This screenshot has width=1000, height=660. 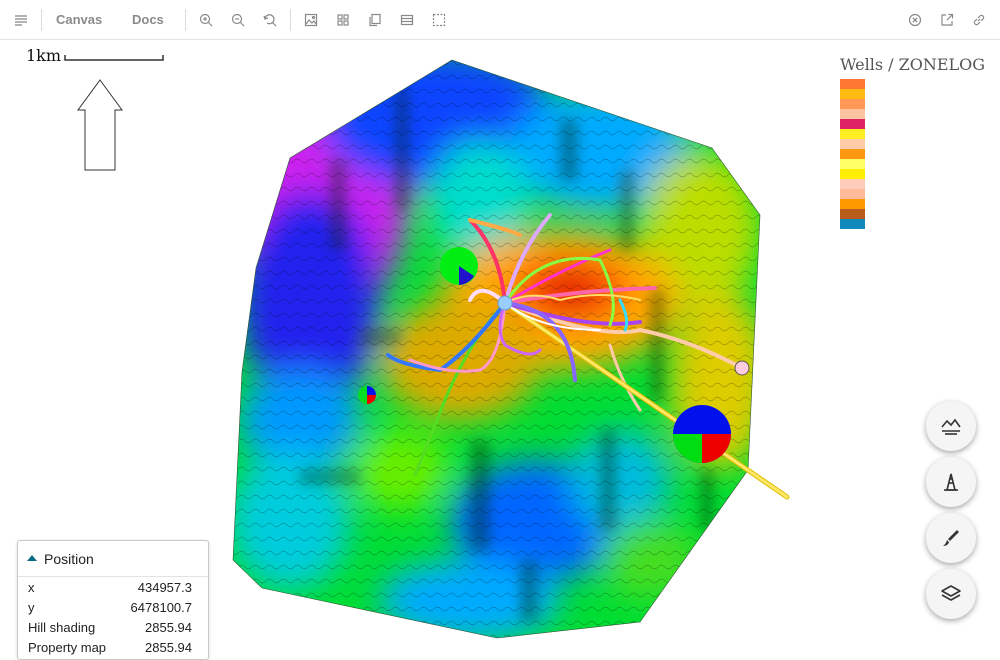 What do you see at coordinates (148, 19) in the screenshot?
I see `nav-docs: Docs` at bounding box center [148, 19].